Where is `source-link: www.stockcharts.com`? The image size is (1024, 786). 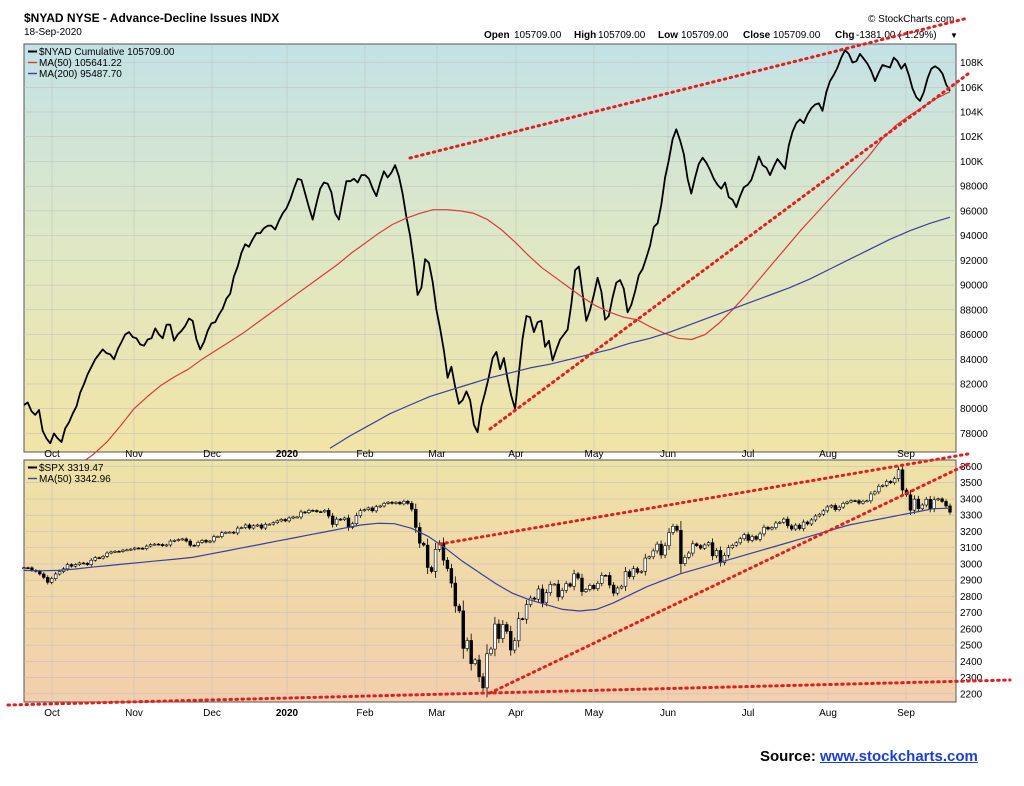 source-link: www.stockcharts.com is located at coordinates (899, 756).